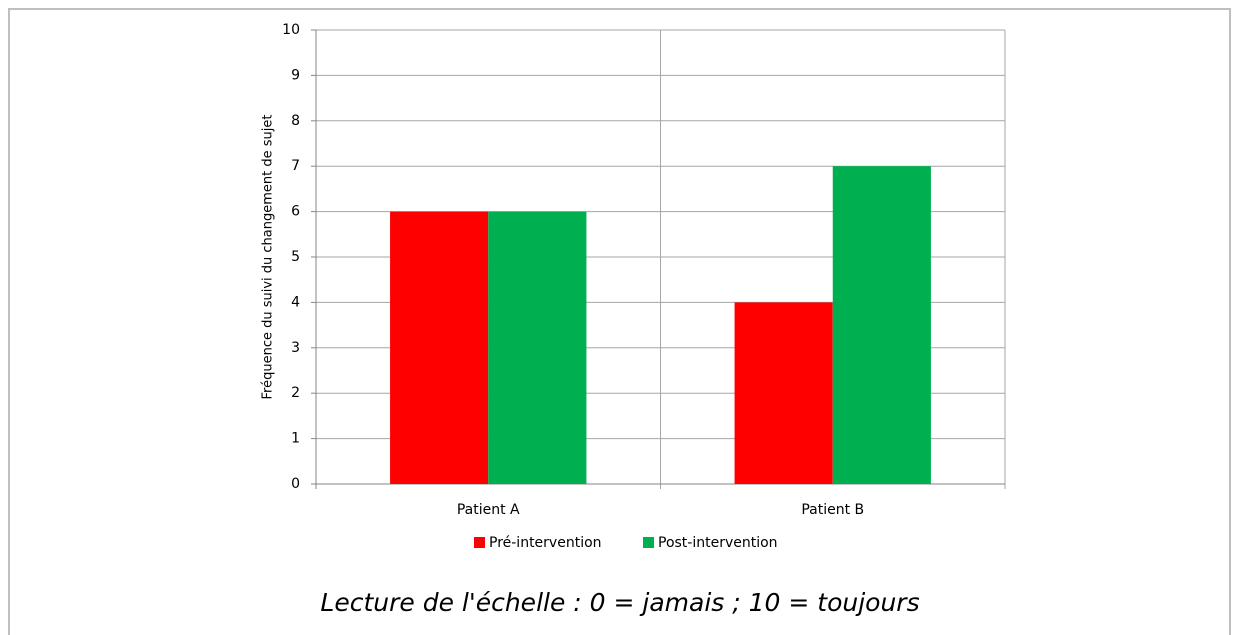 The height and width of the screenshot is (635, 1239). Describe the element at coordinates (295, 166) in the screenshot. I see `y-tick-label: 7` at that location.